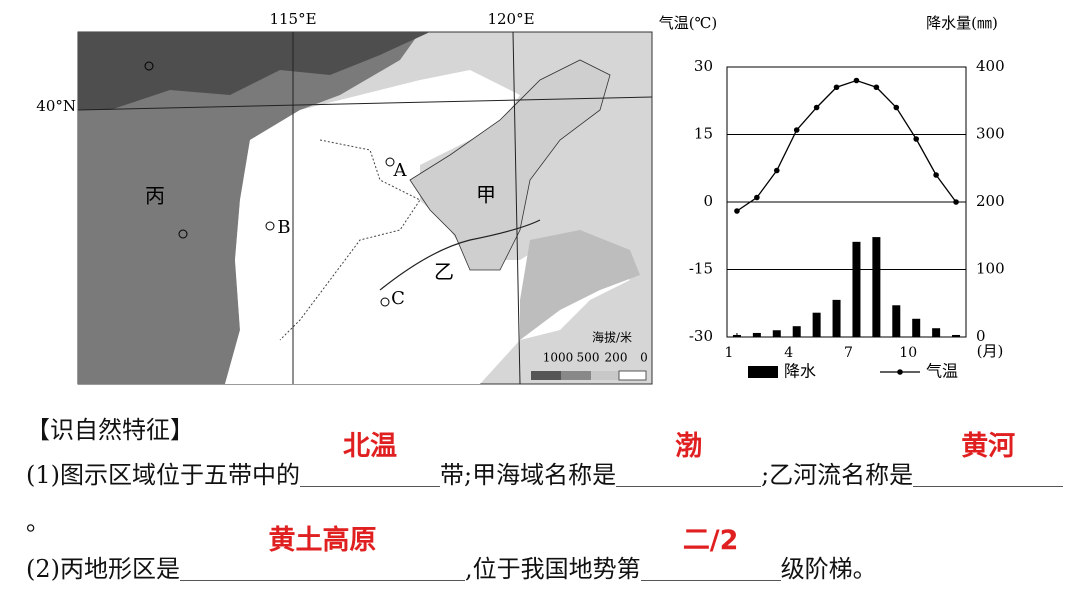 This screenshot has width=1080, height=608. What do you see at coordinates (444, 272) in the screenshot?
I see `region-label: 乙` at bounding box center [444, 272].